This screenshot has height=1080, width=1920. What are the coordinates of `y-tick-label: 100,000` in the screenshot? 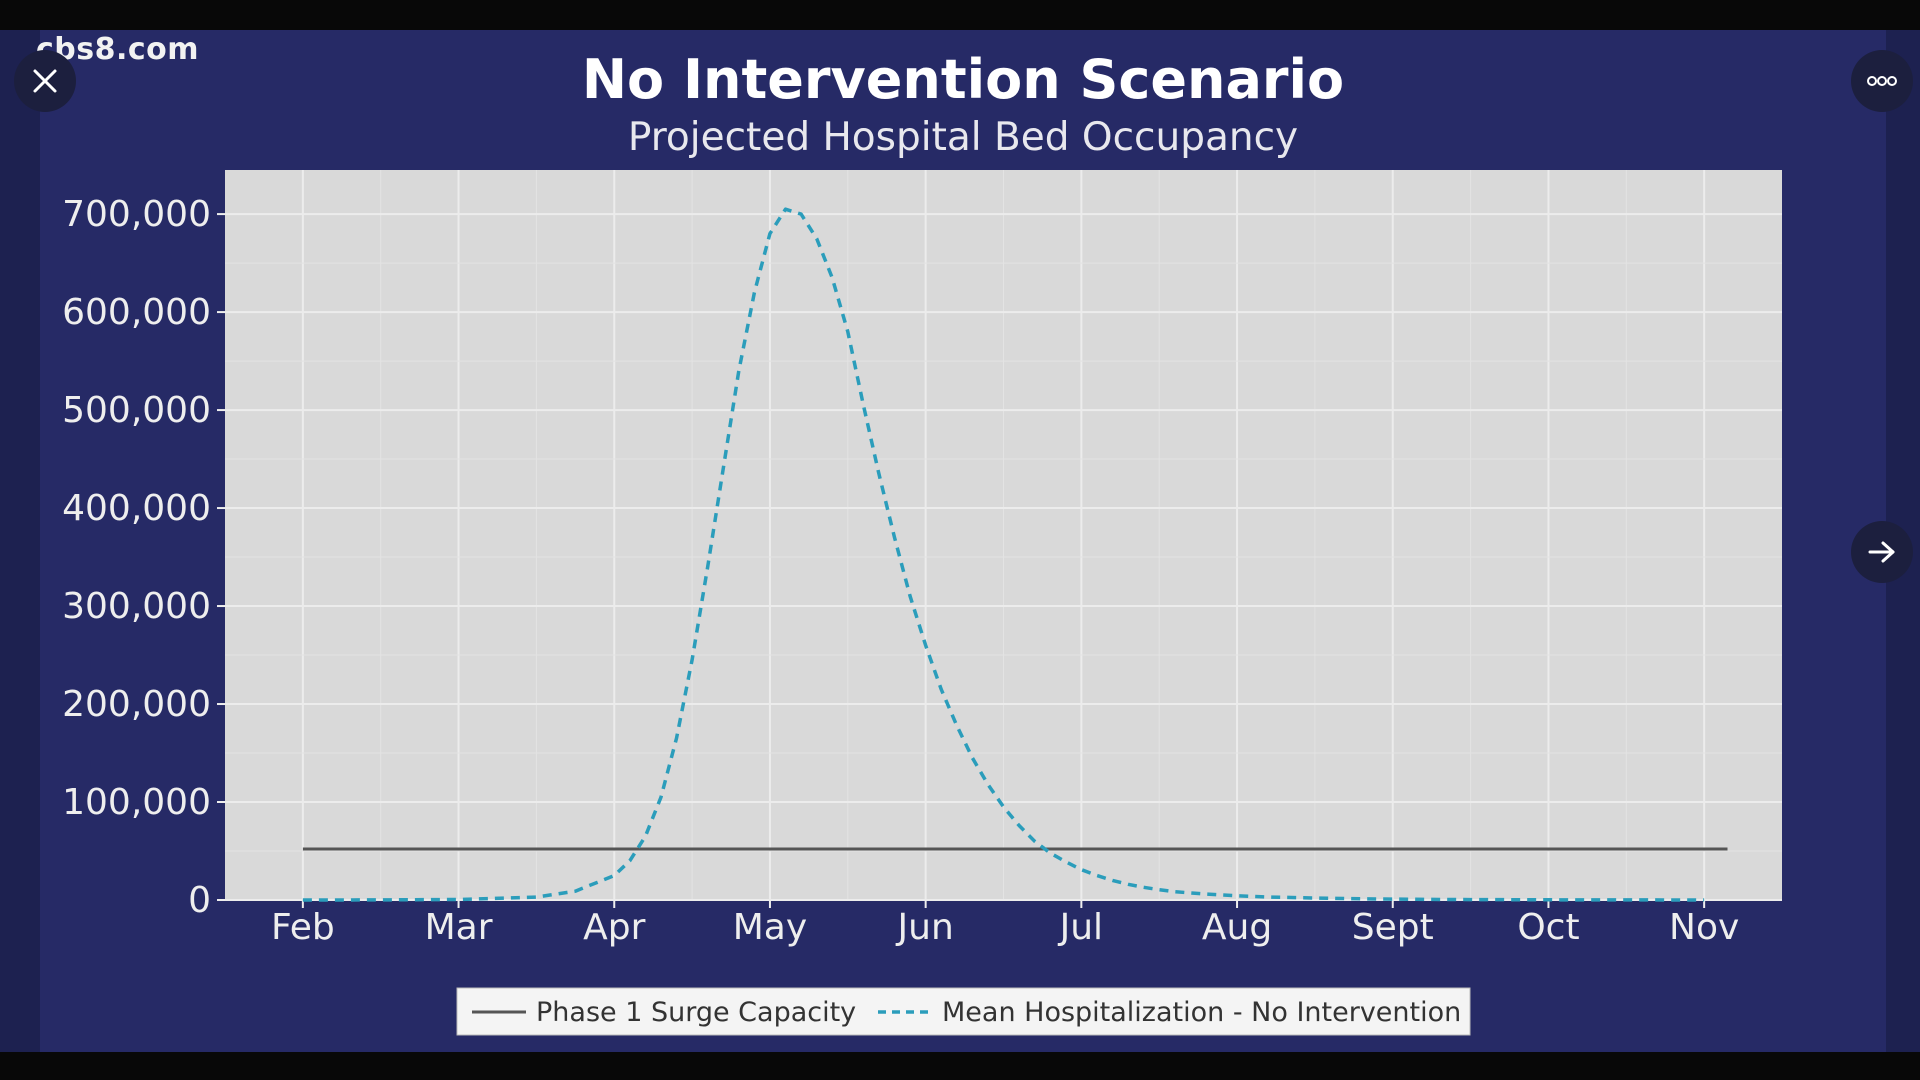 It's located at (136, 802).